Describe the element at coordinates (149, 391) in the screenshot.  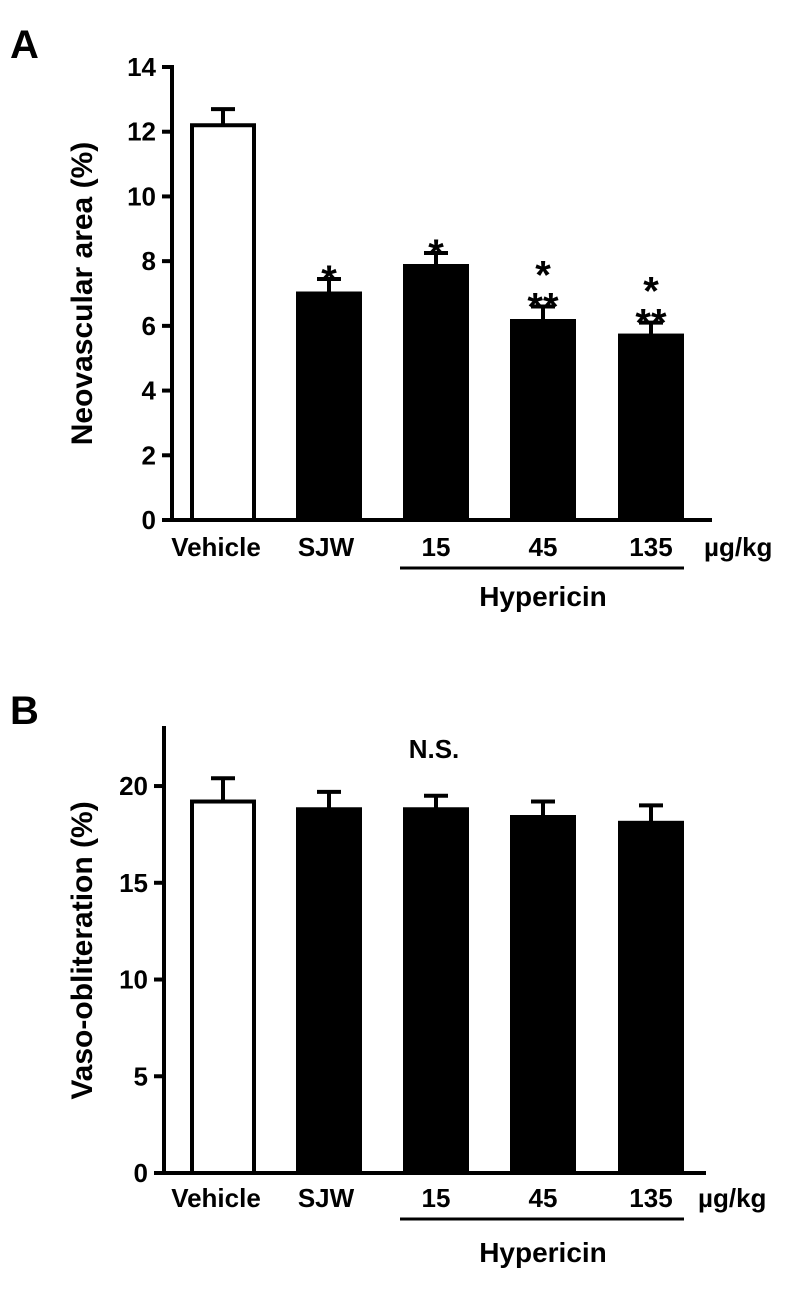
I see `y-tick-label: 4` at that location.